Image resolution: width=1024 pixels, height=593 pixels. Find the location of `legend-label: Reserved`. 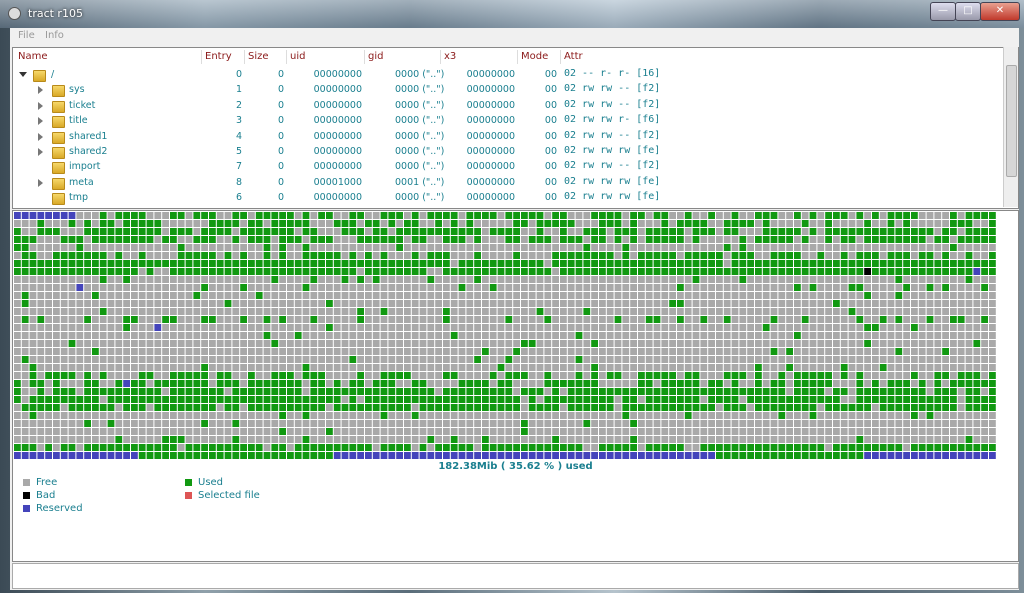

legend-label: Reserved is located at coordinates (59, 508).